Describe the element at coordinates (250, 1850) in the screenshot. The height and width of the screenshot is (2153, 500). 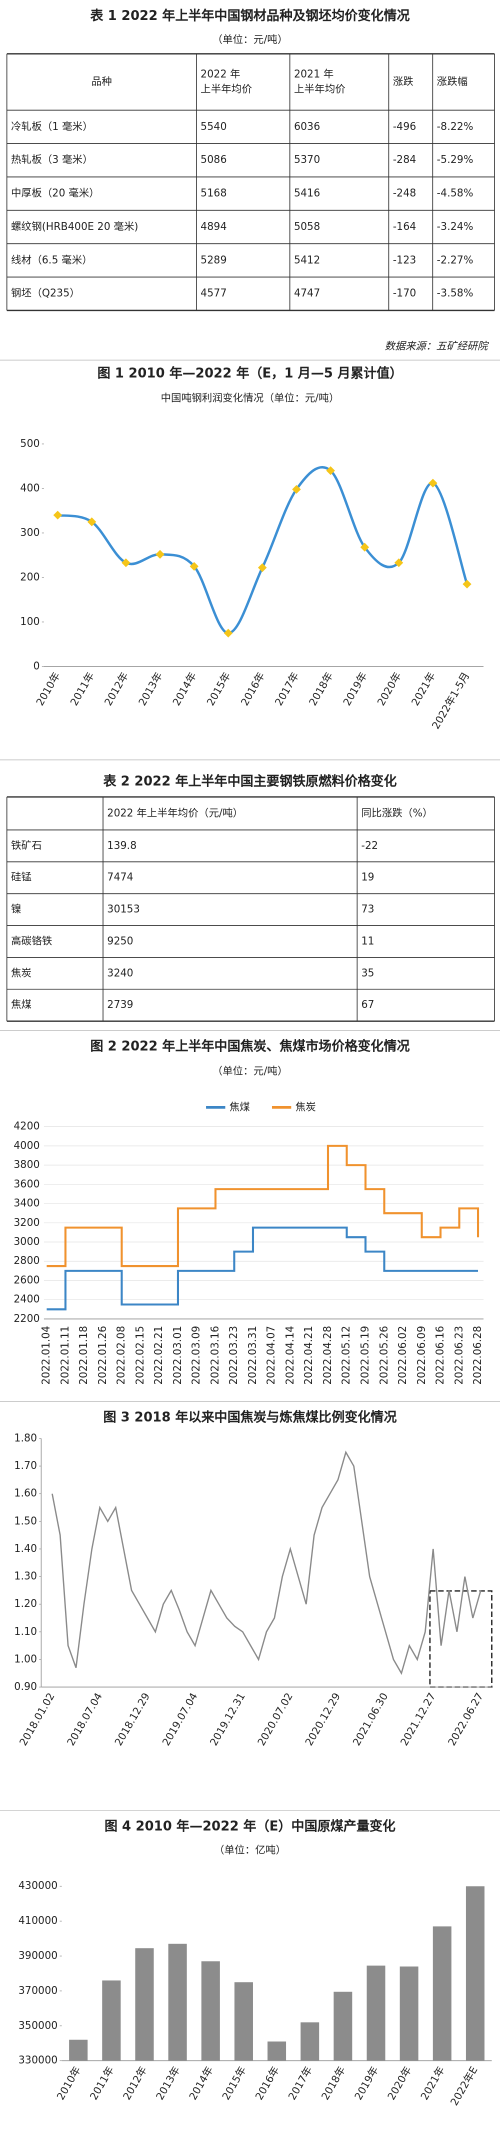
I see `chart-subtitle: （单位：亿吨）` at that location.